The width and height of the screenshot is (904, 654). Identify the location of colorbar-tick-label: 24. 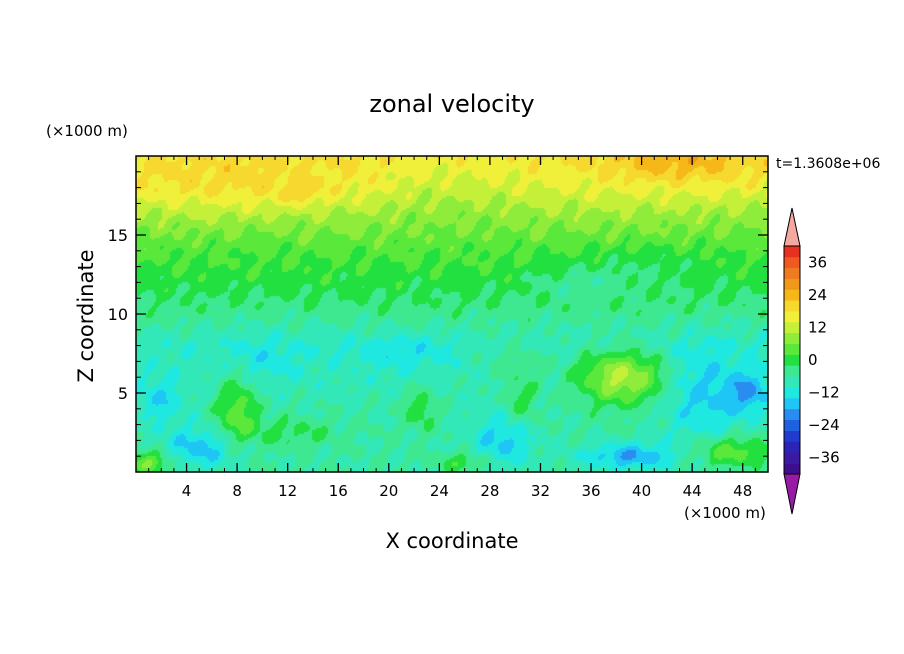
(817, 295).